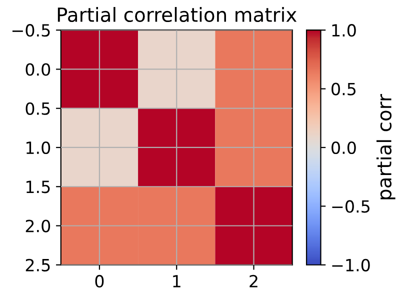  What do you see at coordinates (38, 226) in the screenshot?
I see `y-tick-label: 2.0` at bounding box center [38, 226].